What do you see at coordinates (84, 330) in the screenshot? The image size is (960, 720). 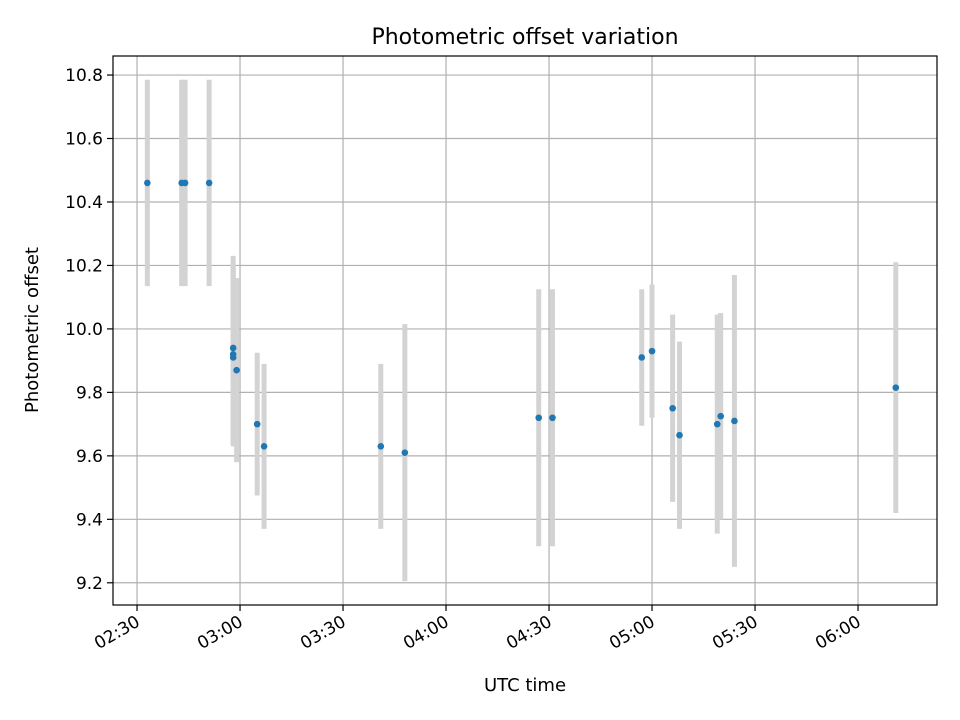 I see `y-tick-label: 10.0` at bounding box center [84, 330].